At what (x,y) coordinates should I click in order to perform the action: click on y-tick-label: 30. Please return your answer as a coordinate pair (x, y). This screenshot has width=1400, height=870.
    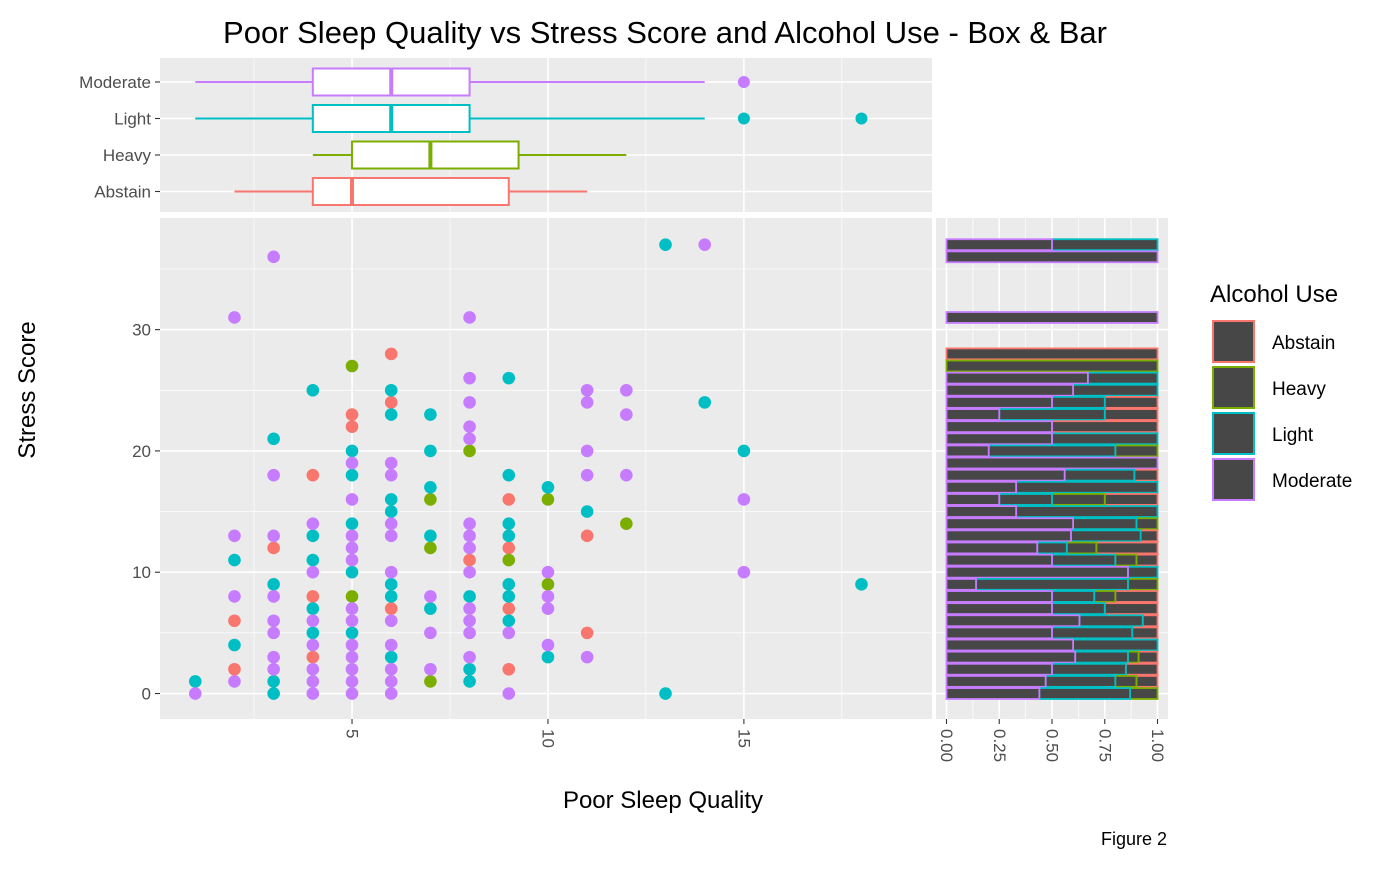
    Looking at the image, I should click on (141, 330).